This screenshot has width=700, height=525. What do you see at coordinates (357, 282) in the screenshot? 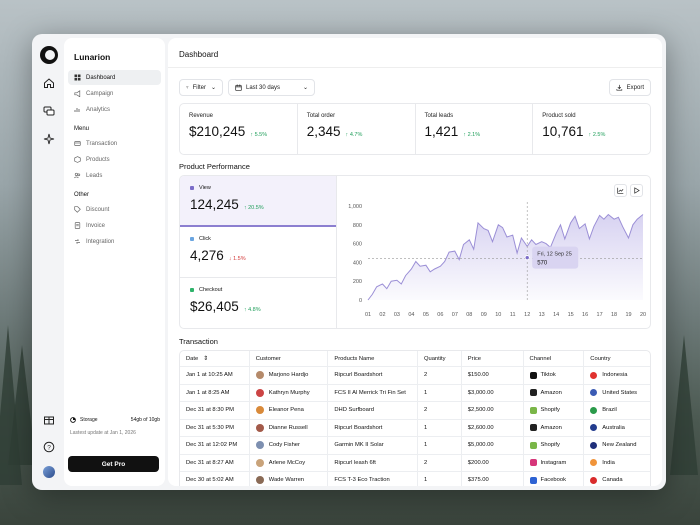
I see `y-tick-label: 200` at bounding box center [357, 282].